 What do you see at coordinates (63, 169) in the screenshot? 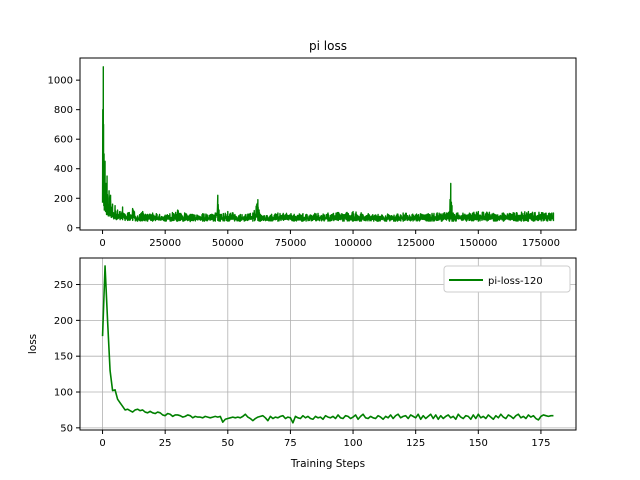
I see `y-tick-label: 400` at bounding box center [63, 169].